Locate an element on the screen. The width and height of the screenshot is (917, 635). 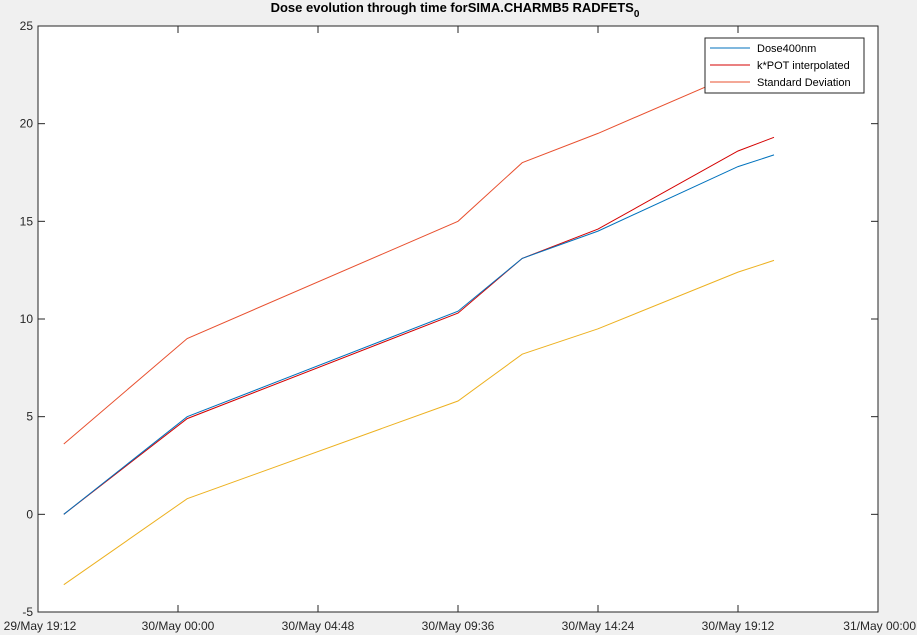
x-tick-label: 30/May 04:48 is located at coordinates (318, 626).